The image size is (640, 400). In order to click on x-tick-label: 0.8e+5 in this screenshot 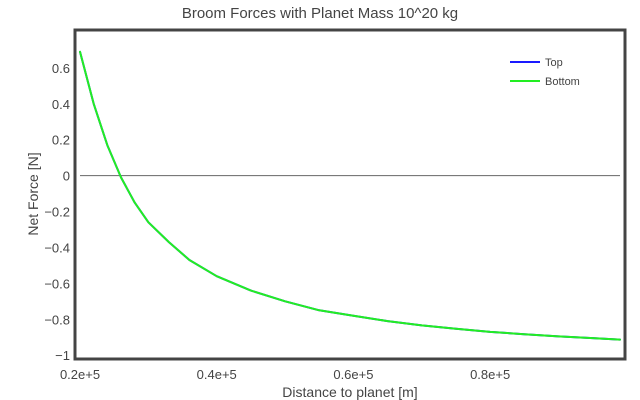, I will do `click(490, 374)`.